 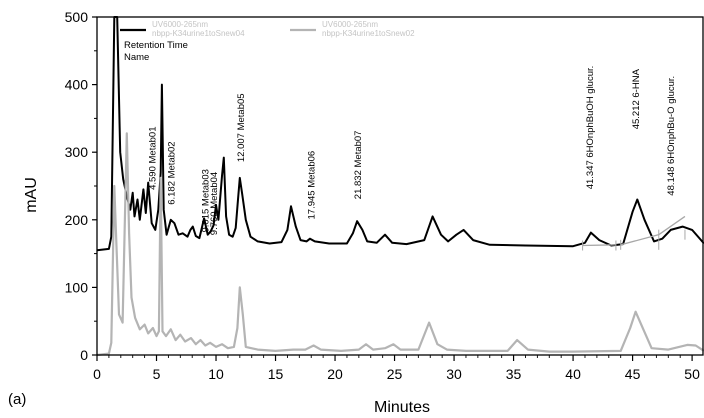 What do you see at coordinates (97, 374) in the screenshot?
I see `x-tick-label: 0` at bounding box center [97, 374].